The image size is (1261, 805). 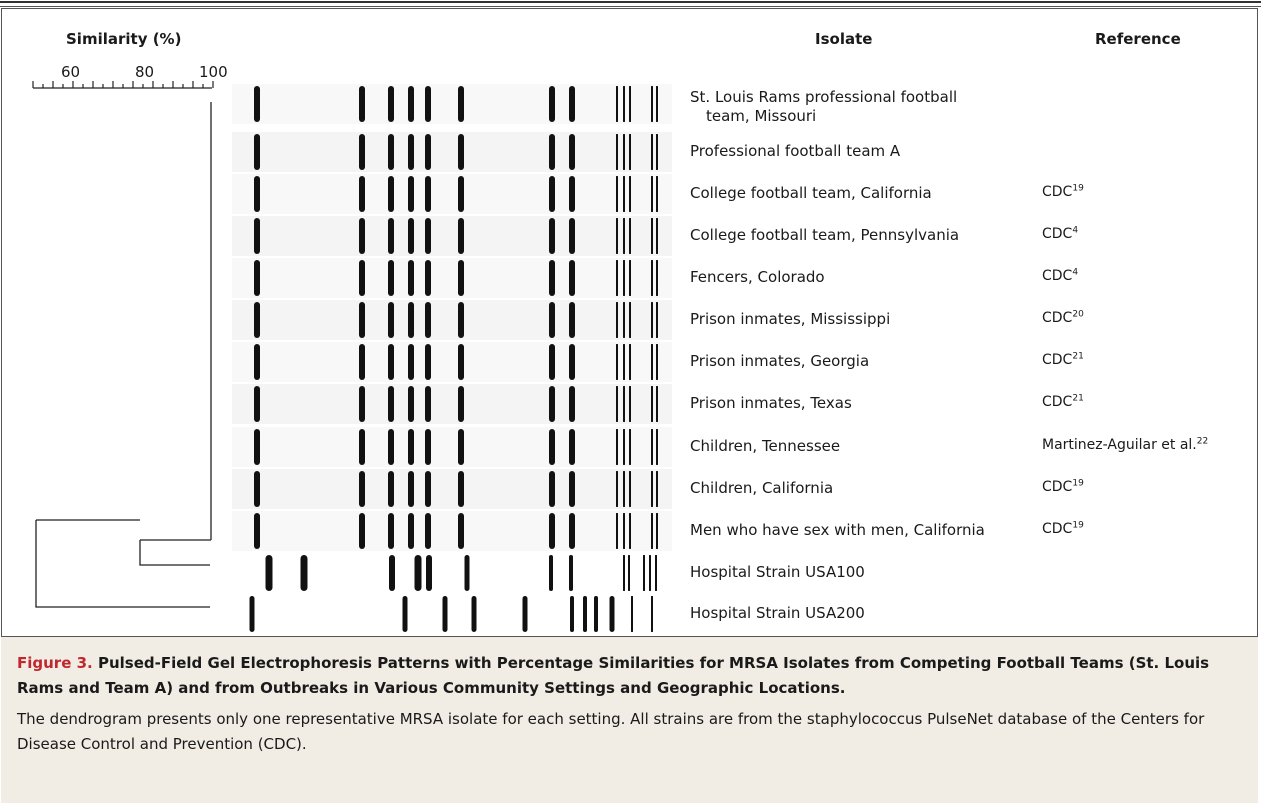 What do you see at coordinates (124, 39) in the screenshot?
I see `similarity-header: Similarity (%)` at bounding box center [124, 39].